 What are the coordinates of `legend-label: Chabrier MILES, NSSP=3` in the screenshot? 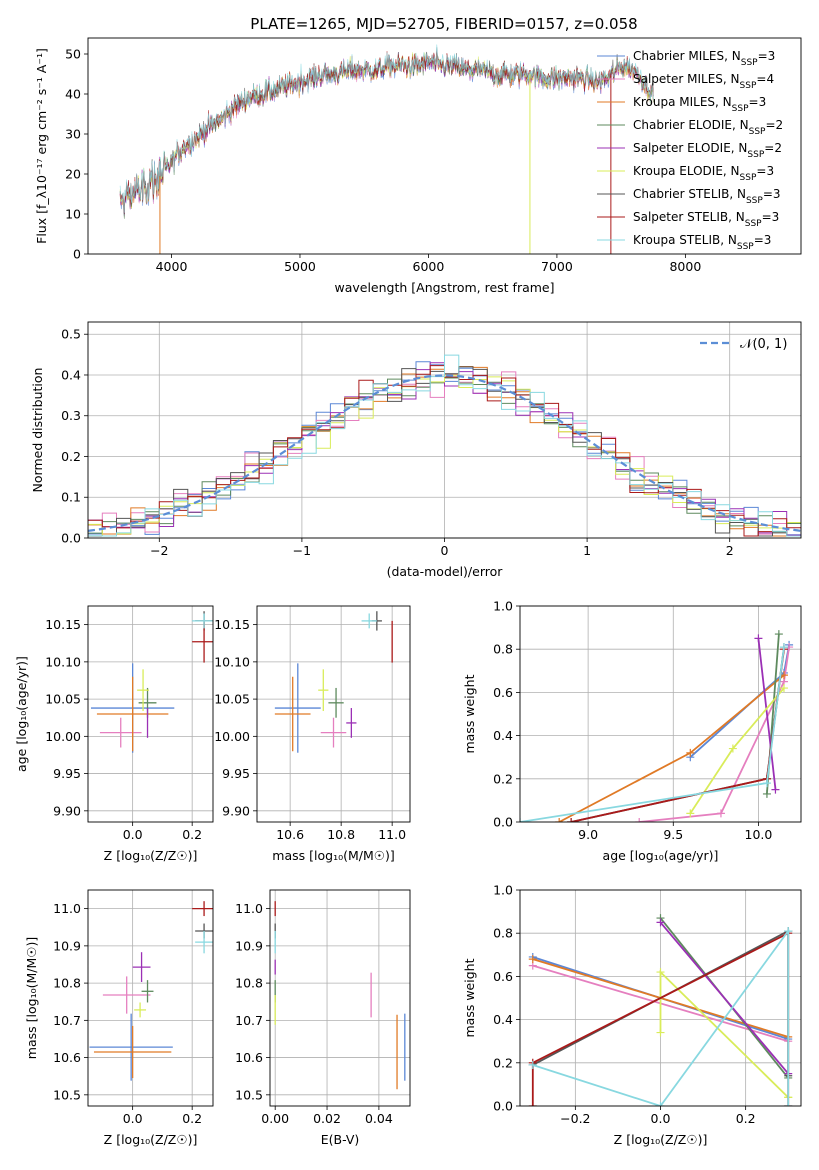 It's located at (704, 58).